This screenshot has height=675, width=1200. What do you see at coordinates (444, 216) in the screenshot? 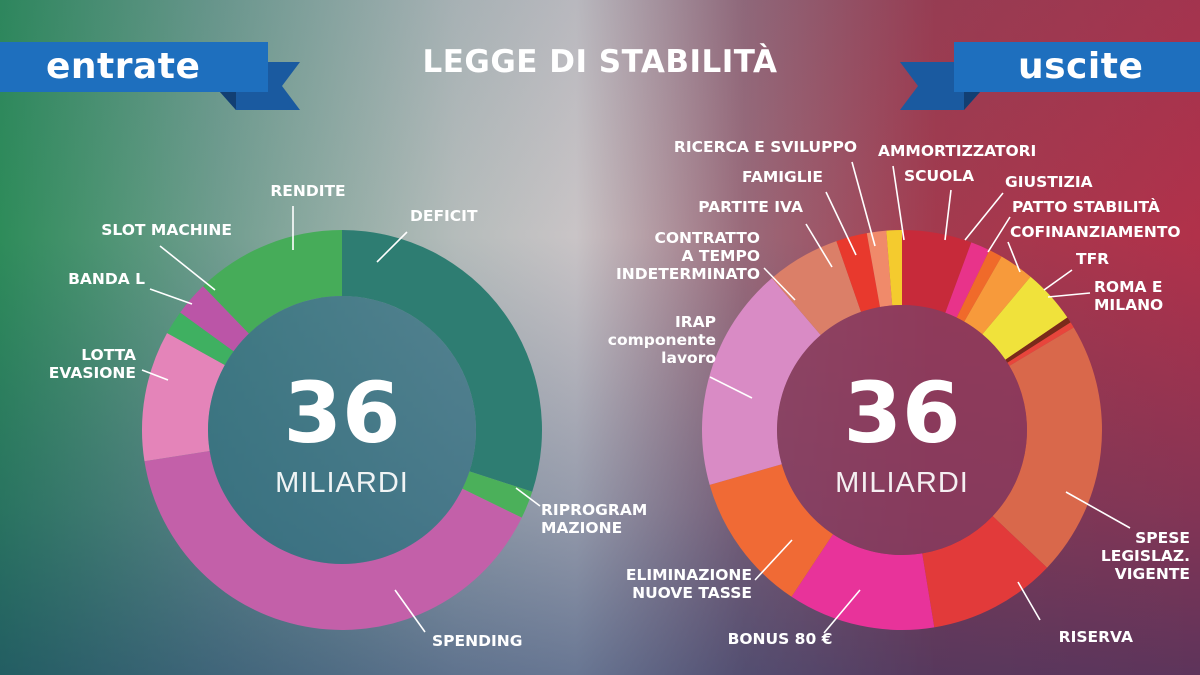
I see `label-deficit: DEFICIT` at bounding box center [444, 216].